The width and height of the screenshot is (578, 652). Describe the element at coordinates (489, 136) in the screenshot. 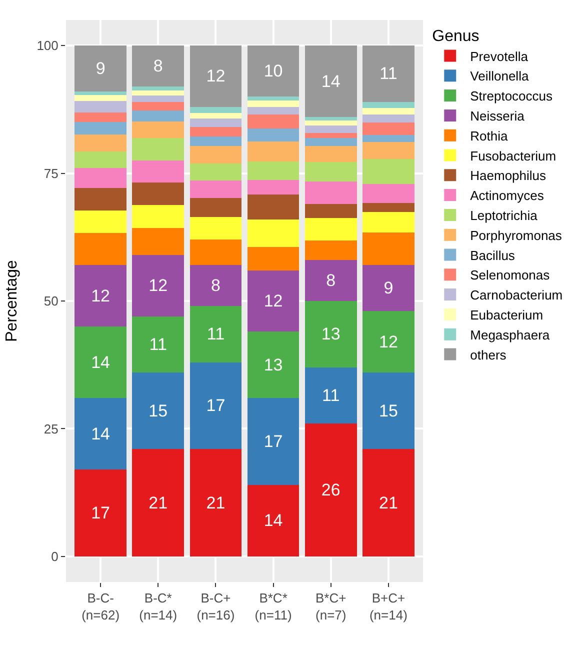

I see `legend-label: Rothia` at that location.